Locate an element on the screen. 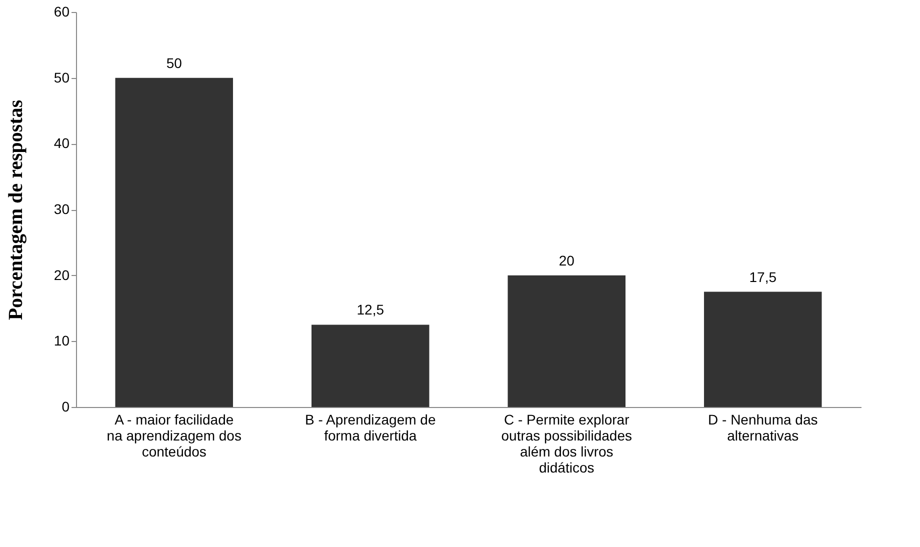 The height and width of the screenshot is (547, 920). x-tick-label: C - Permite explorar outras possibilidades além dos livros didáticos is located at coordinates (566, 444).